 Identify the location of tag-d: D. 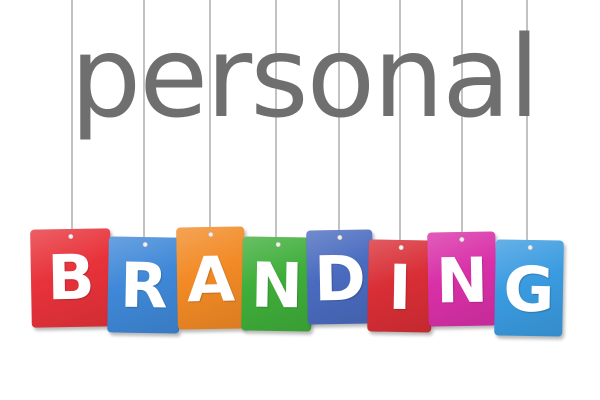
(340, 277).